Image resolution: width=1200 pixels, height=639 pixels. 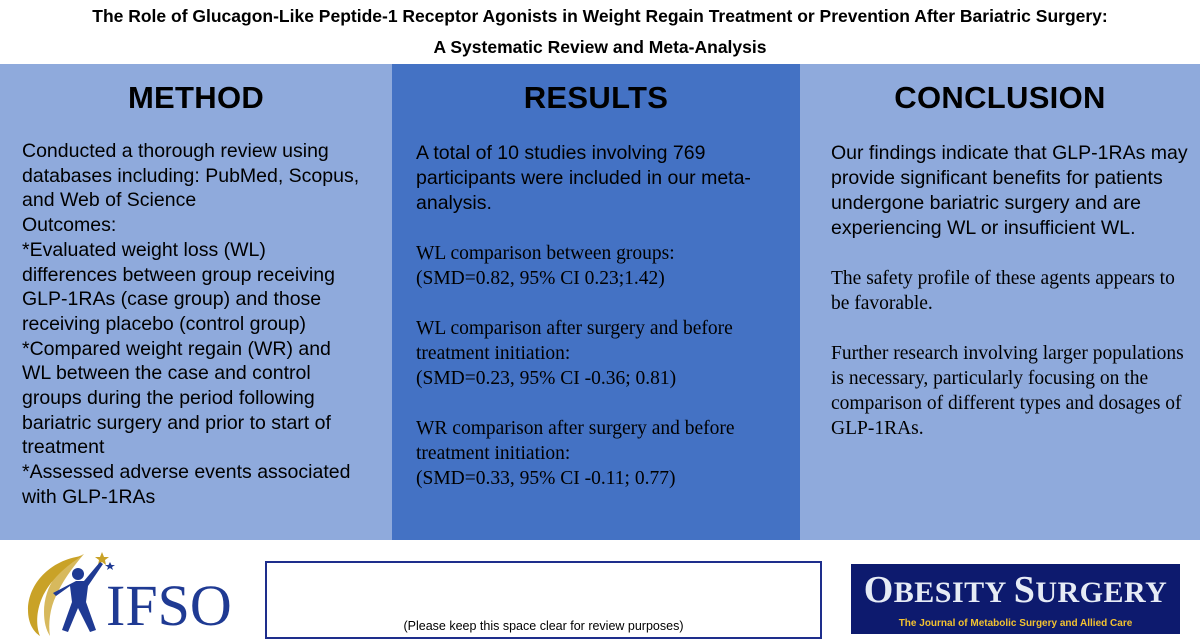 I want to click on journal-title-letter: S, so click(x=1024, y=590).